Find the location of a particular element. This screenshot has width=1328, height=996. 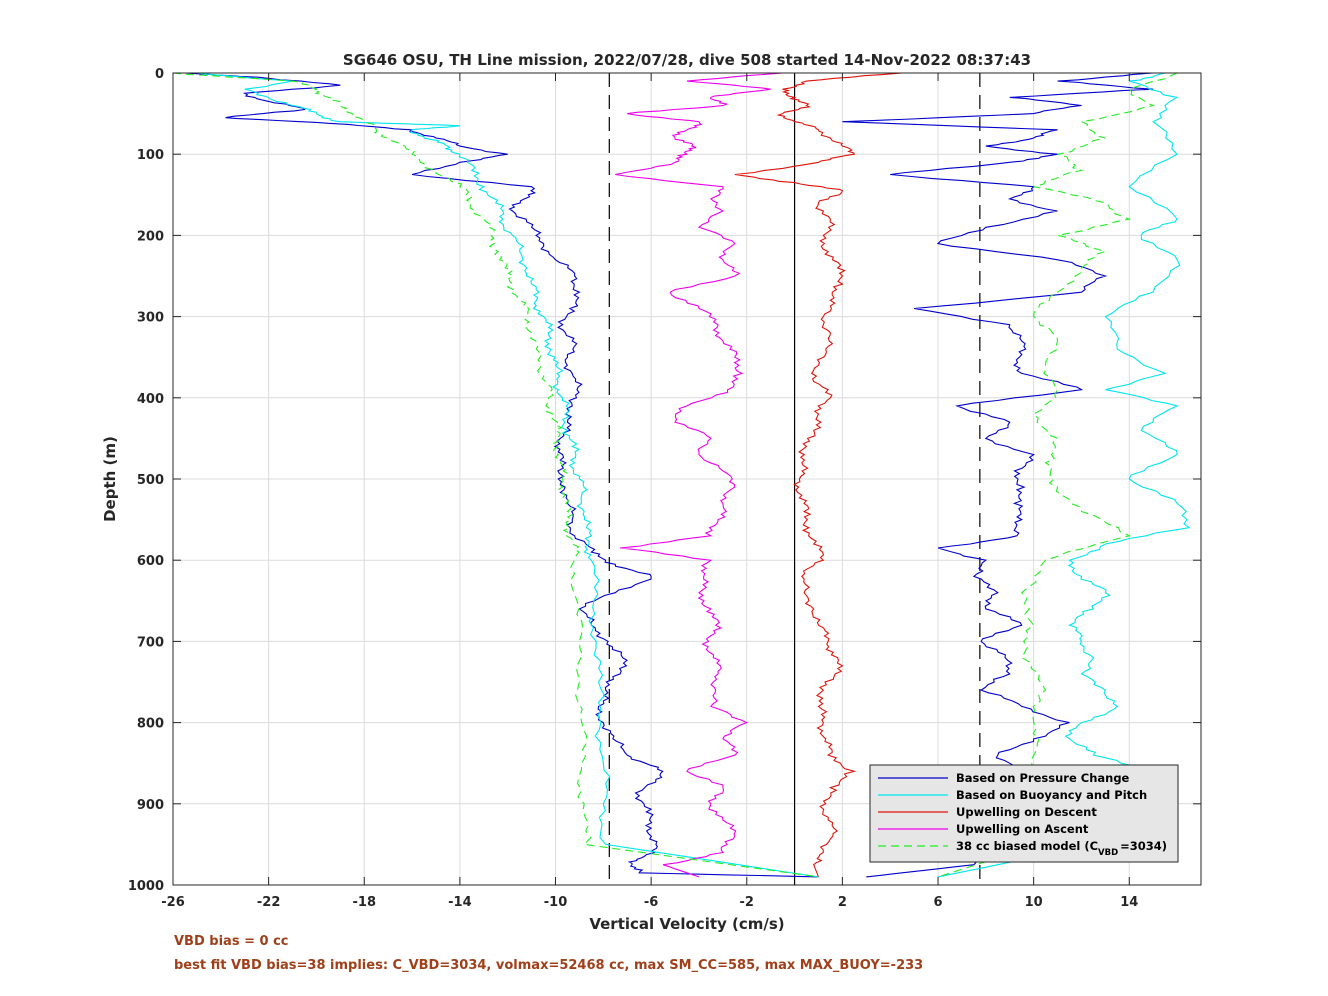

series-line-5-ascent is located at coordinates (1057, 475).